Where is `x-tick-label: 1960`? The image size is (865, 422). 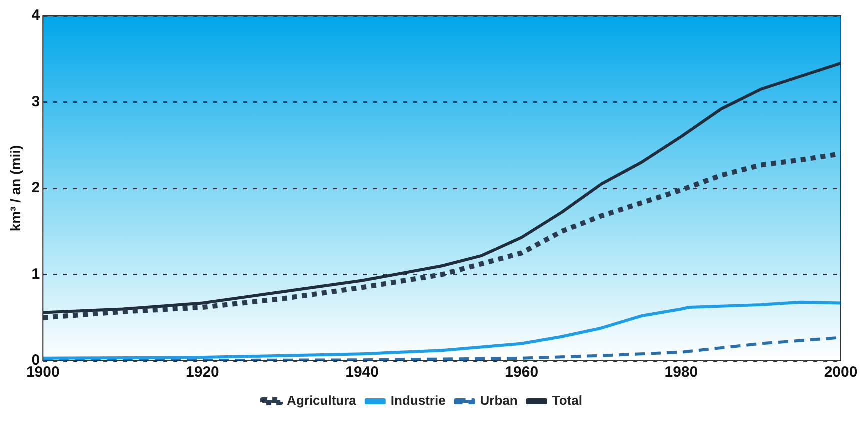
x-tick-label: 1960 is located at coordinates (522, 373).